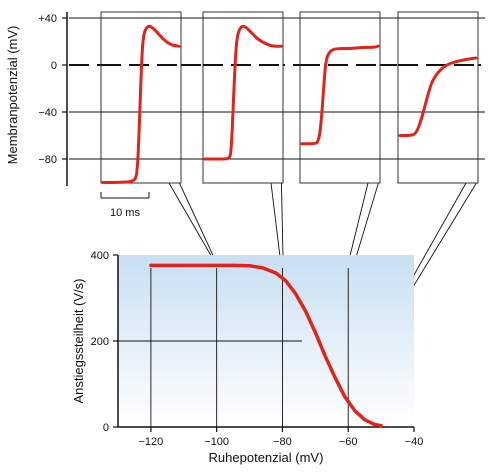 Image resolution: width=503 pixels, height=472 pixels. What do you see at coordinates (414, 442) in the screenshot?
I see `bottom-xtick-label: −40` at bounding box center [414, 442].